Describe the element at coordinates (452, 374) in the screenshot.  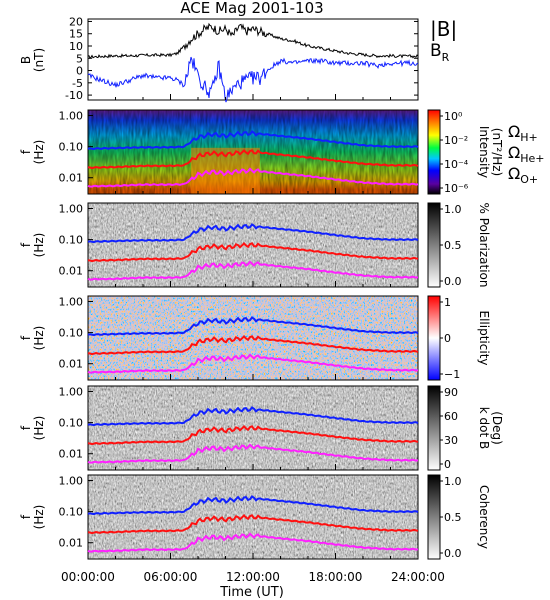
I see `colorbar-tick-label: −1` at that location.